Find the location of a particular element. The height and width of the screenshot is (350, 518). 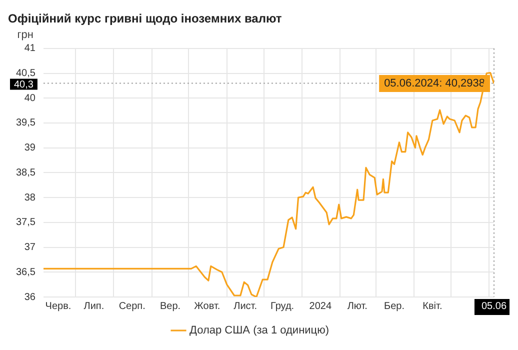

y-tick-label: 41 is located at coordinates (30, 48).